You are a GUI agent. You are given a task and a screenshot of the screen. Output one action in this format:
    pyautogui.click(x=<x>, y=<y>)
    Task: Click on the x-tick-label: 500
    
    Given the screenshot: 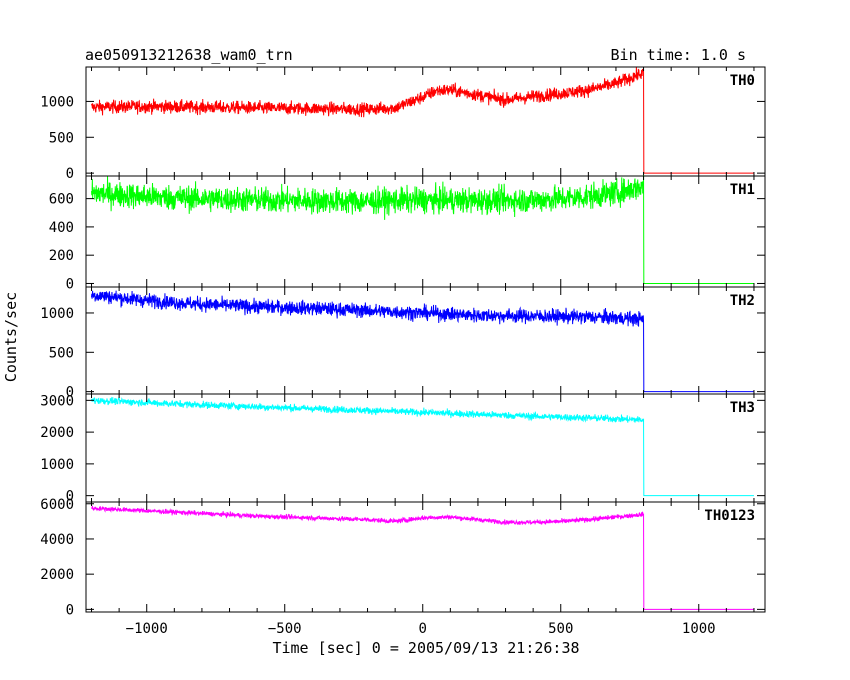 What is the action you would take?
    pyautogui.click(x=560, y=629)
    